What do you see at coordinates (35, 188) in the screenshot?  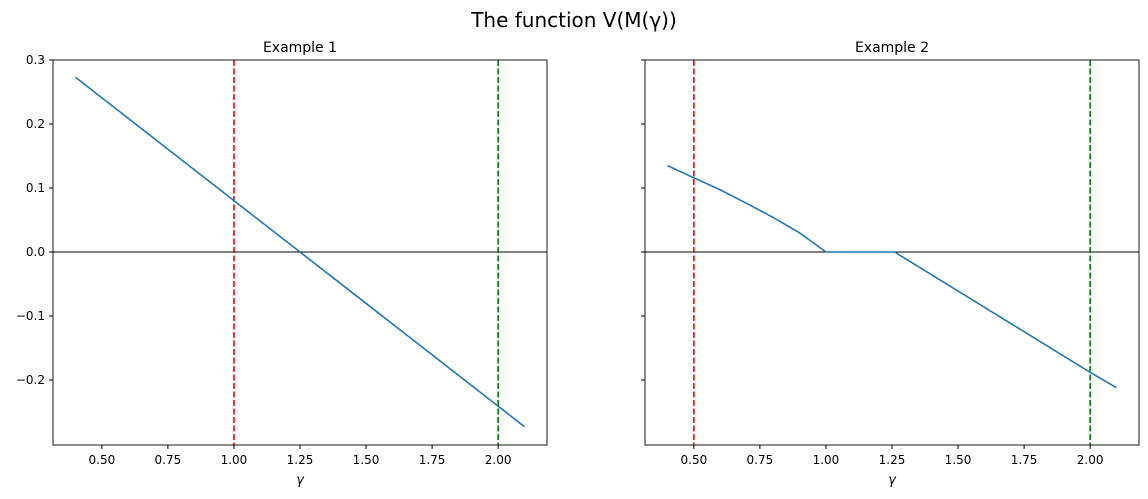 I see `y-tick-label: 0.1` at bounding box center [35, 188].